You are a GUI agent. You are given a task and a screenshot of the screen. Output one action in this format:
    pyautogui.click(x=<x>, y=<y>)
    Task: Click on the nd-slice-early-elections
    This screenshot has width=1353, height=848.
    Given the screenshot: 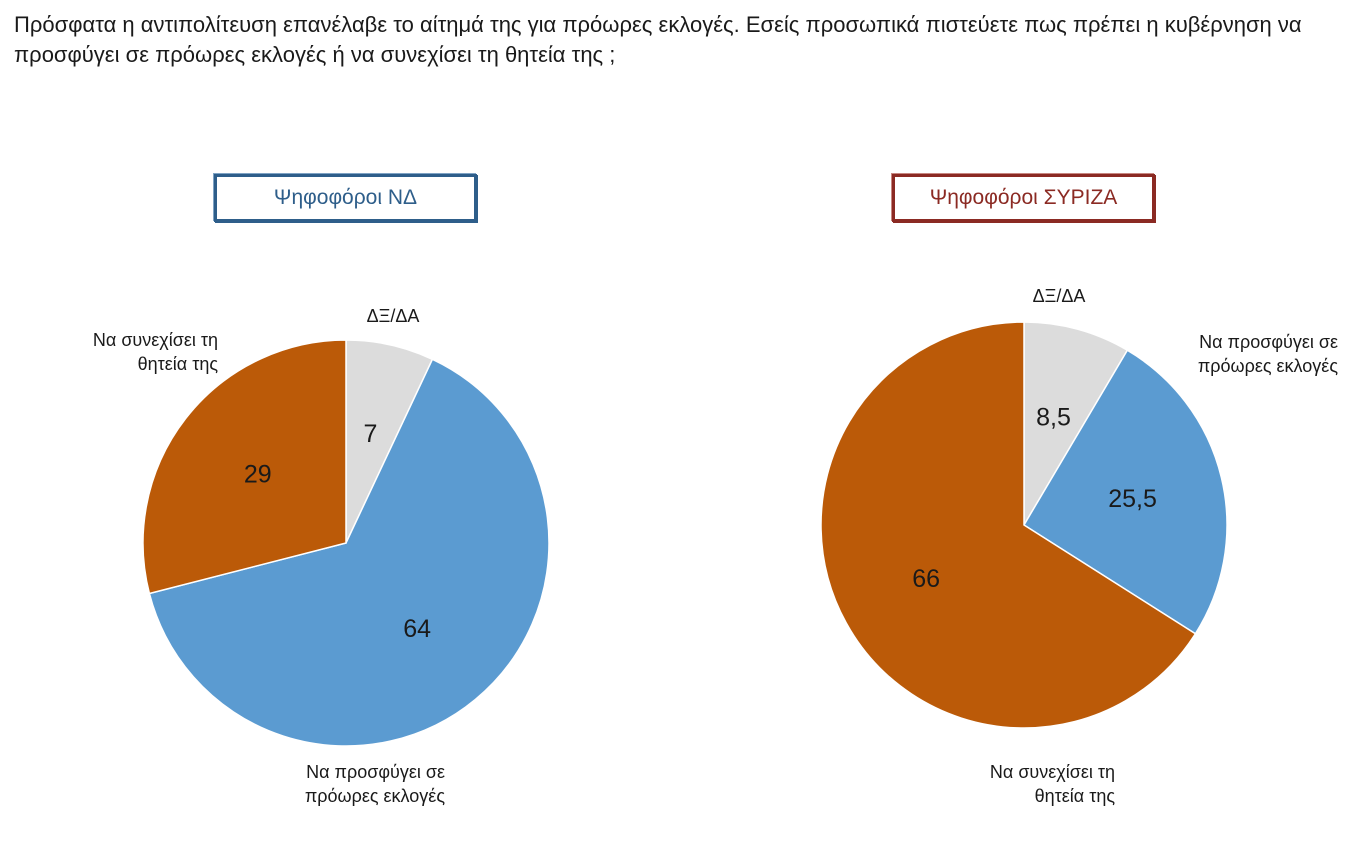 What is the action you would take?
    pyautogui.click(x=349, y=552)
    